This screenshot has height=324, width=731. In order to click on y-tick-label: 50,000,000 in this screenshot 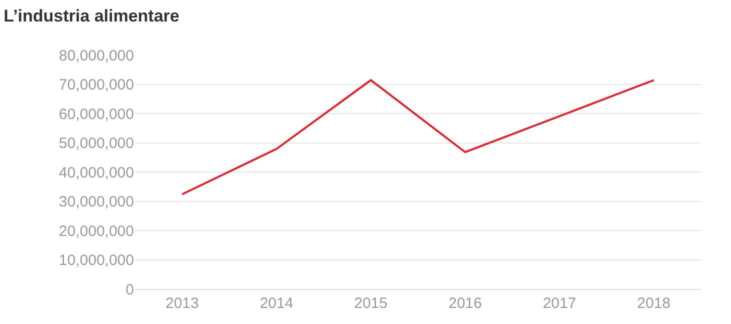, I will do `click(96, 143)`.